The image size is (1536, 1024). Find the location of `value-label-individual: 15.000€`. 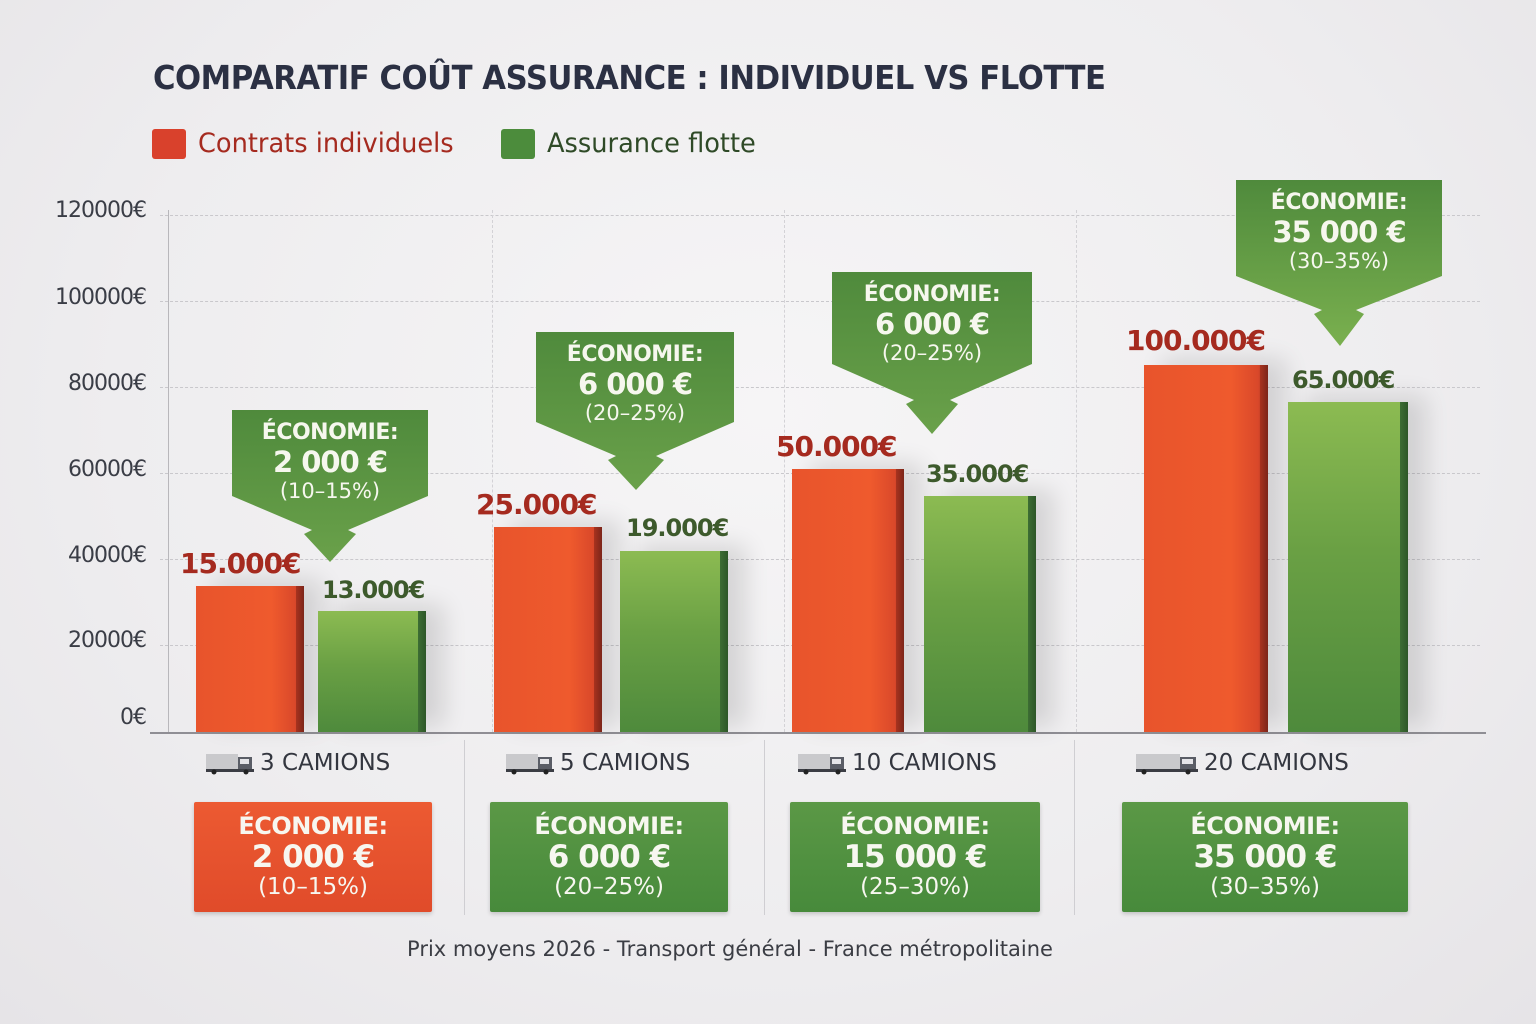

value-label-individual: 15.000€ is located at coordinates (241, 563).